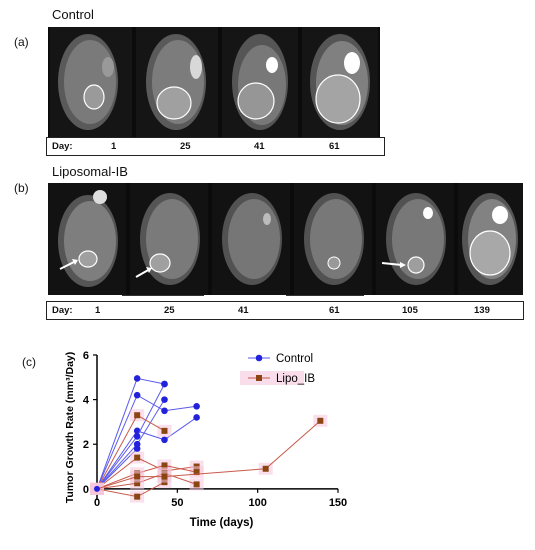  What do you see at coordinates (86, 490) in the screenshot?
I see `y-tick-label: 0` at bounding box center [86, 490].